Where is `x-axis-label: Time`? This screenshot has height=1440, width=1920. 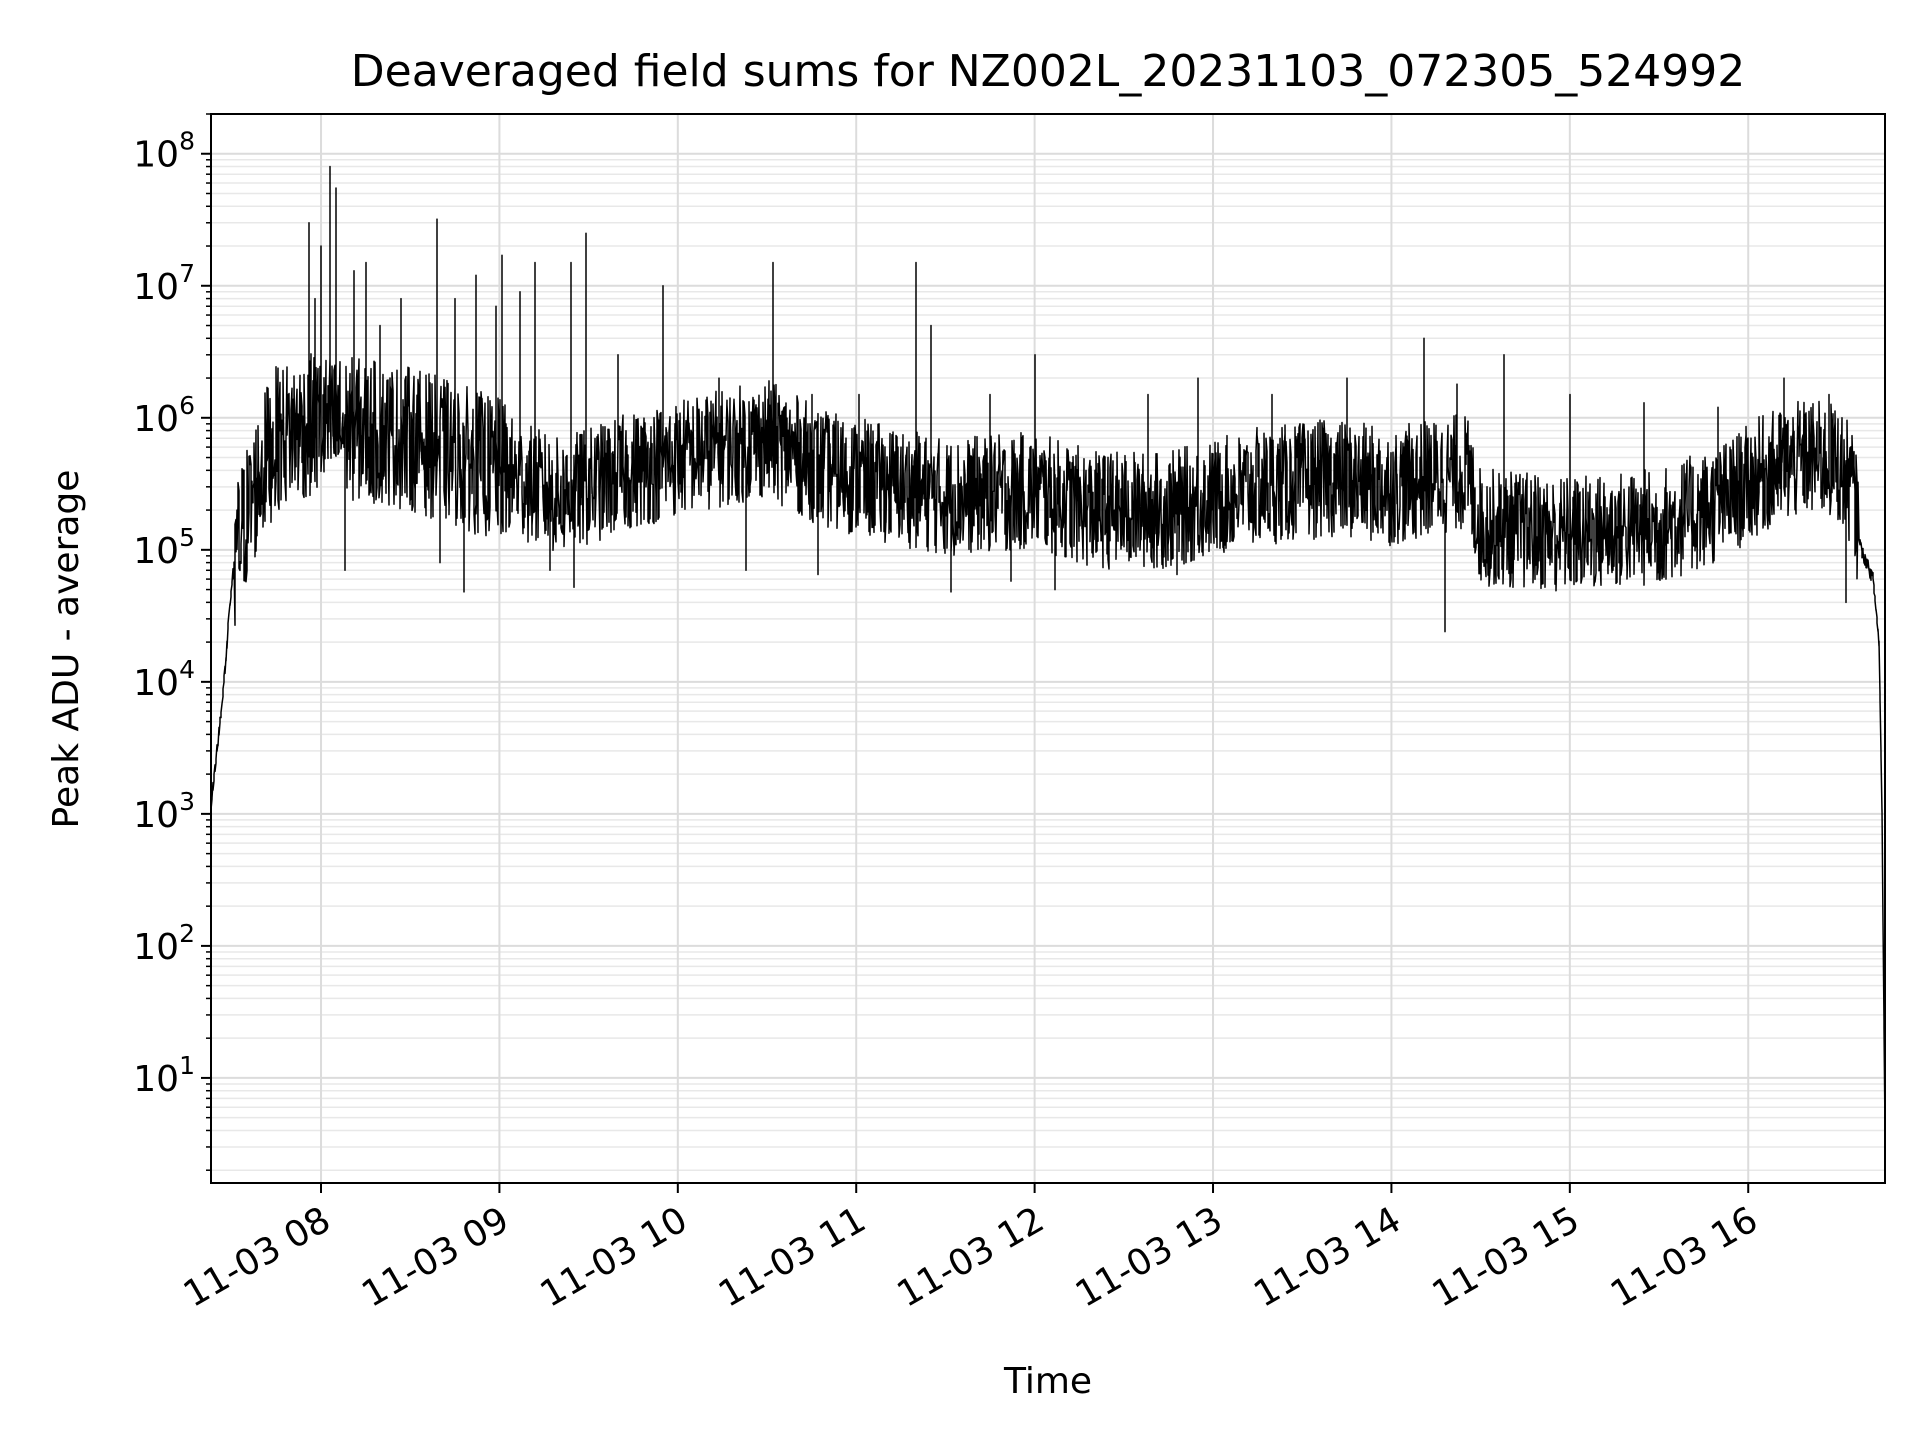
x-axis-label: Time is located at coordinates (1047, 1381).